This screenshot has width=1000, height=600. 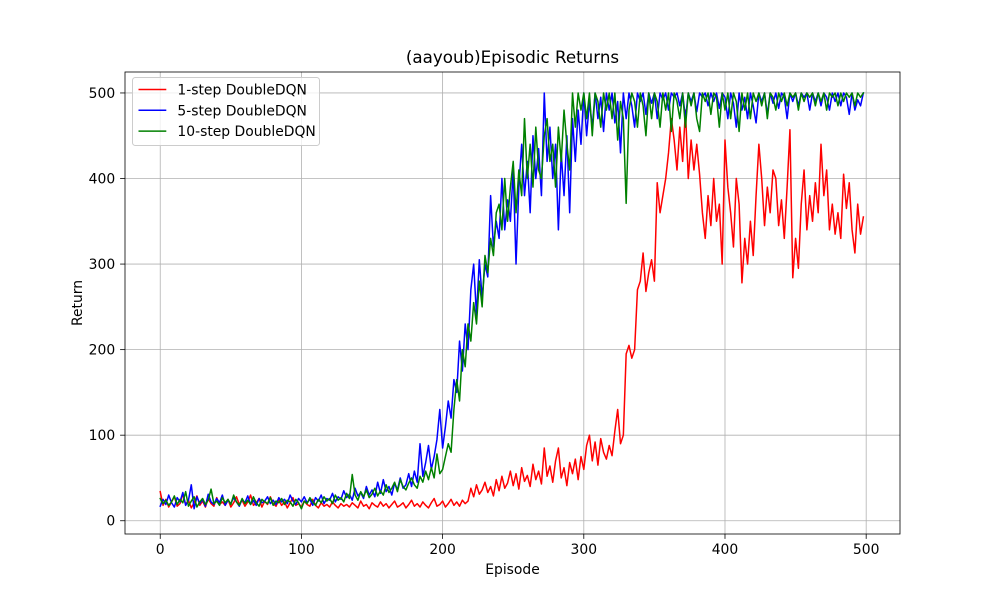 I want to click on y-tick-label: 300, so click(x=102, y=265).